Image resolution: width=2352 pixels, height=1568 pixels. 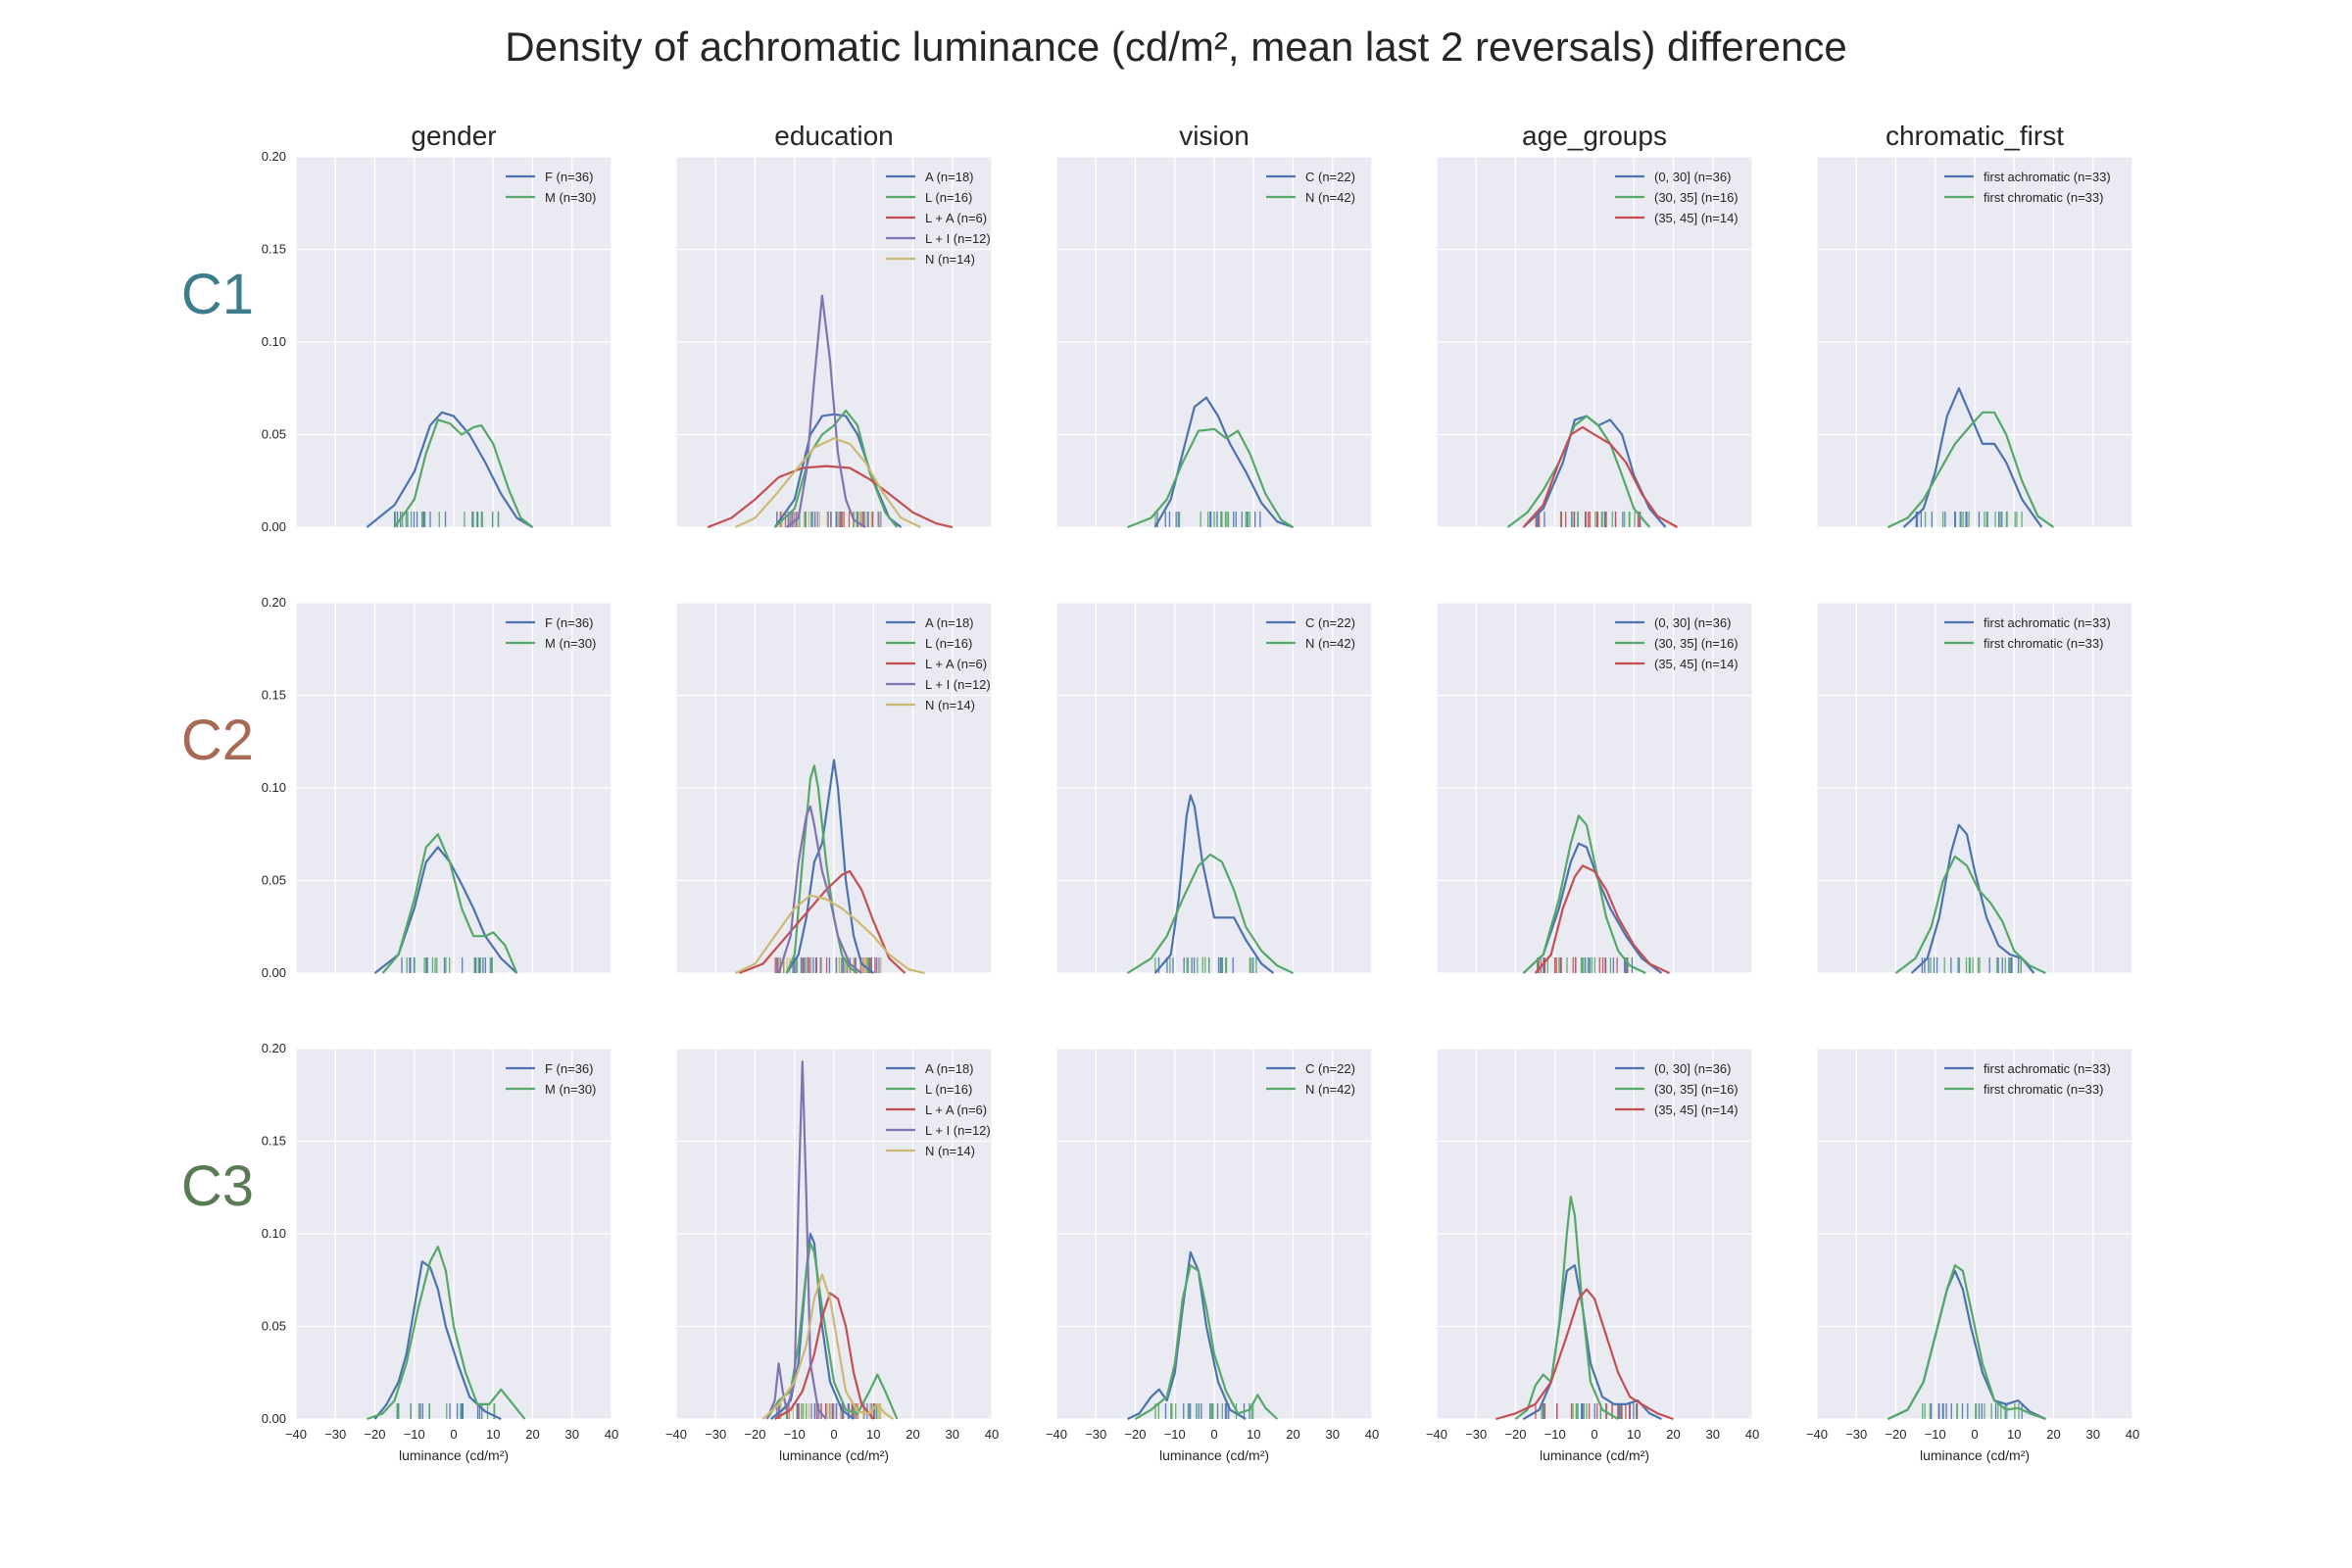 What do you see at coordinates (217, 740) in the screenshot?
I see `row-label-C2: C2` at bounding box center [217, 740].